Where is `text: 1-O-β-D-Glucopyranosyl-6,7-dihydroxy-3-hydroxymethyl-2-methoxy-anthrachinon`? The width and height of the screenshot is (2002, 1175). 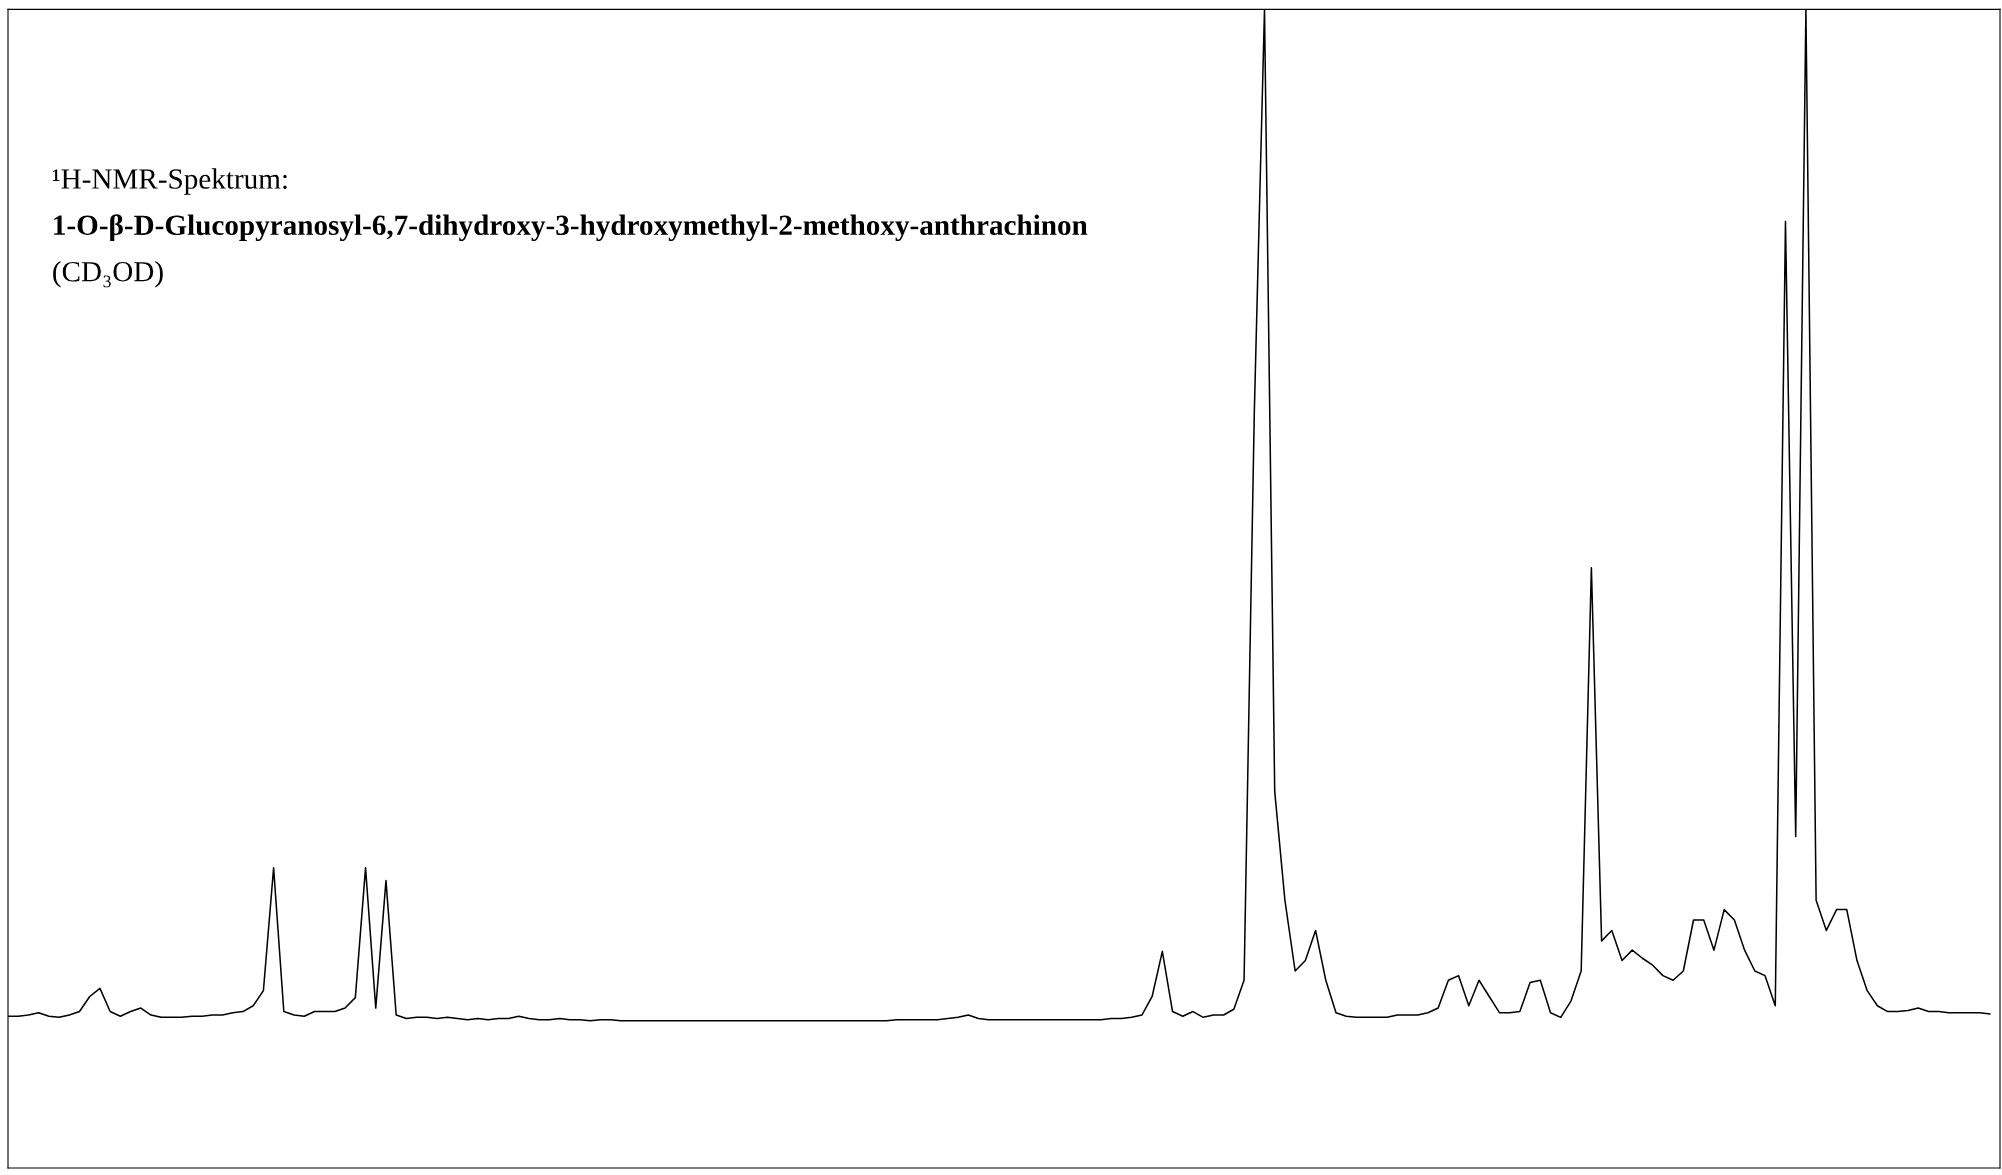 text: 1-O-β-D-Glucopyranosyl-6,7-dihydroxy-3-hydroxymethyl-2-methoxy-anthrachinon is located at coordinates (571, 228).